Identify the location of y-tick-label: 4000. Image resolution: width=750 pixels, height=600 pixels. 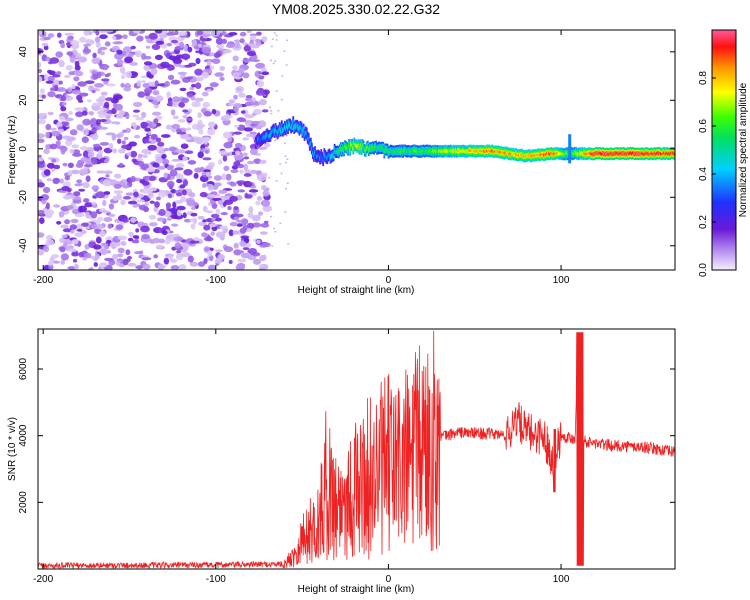
(23, 435).